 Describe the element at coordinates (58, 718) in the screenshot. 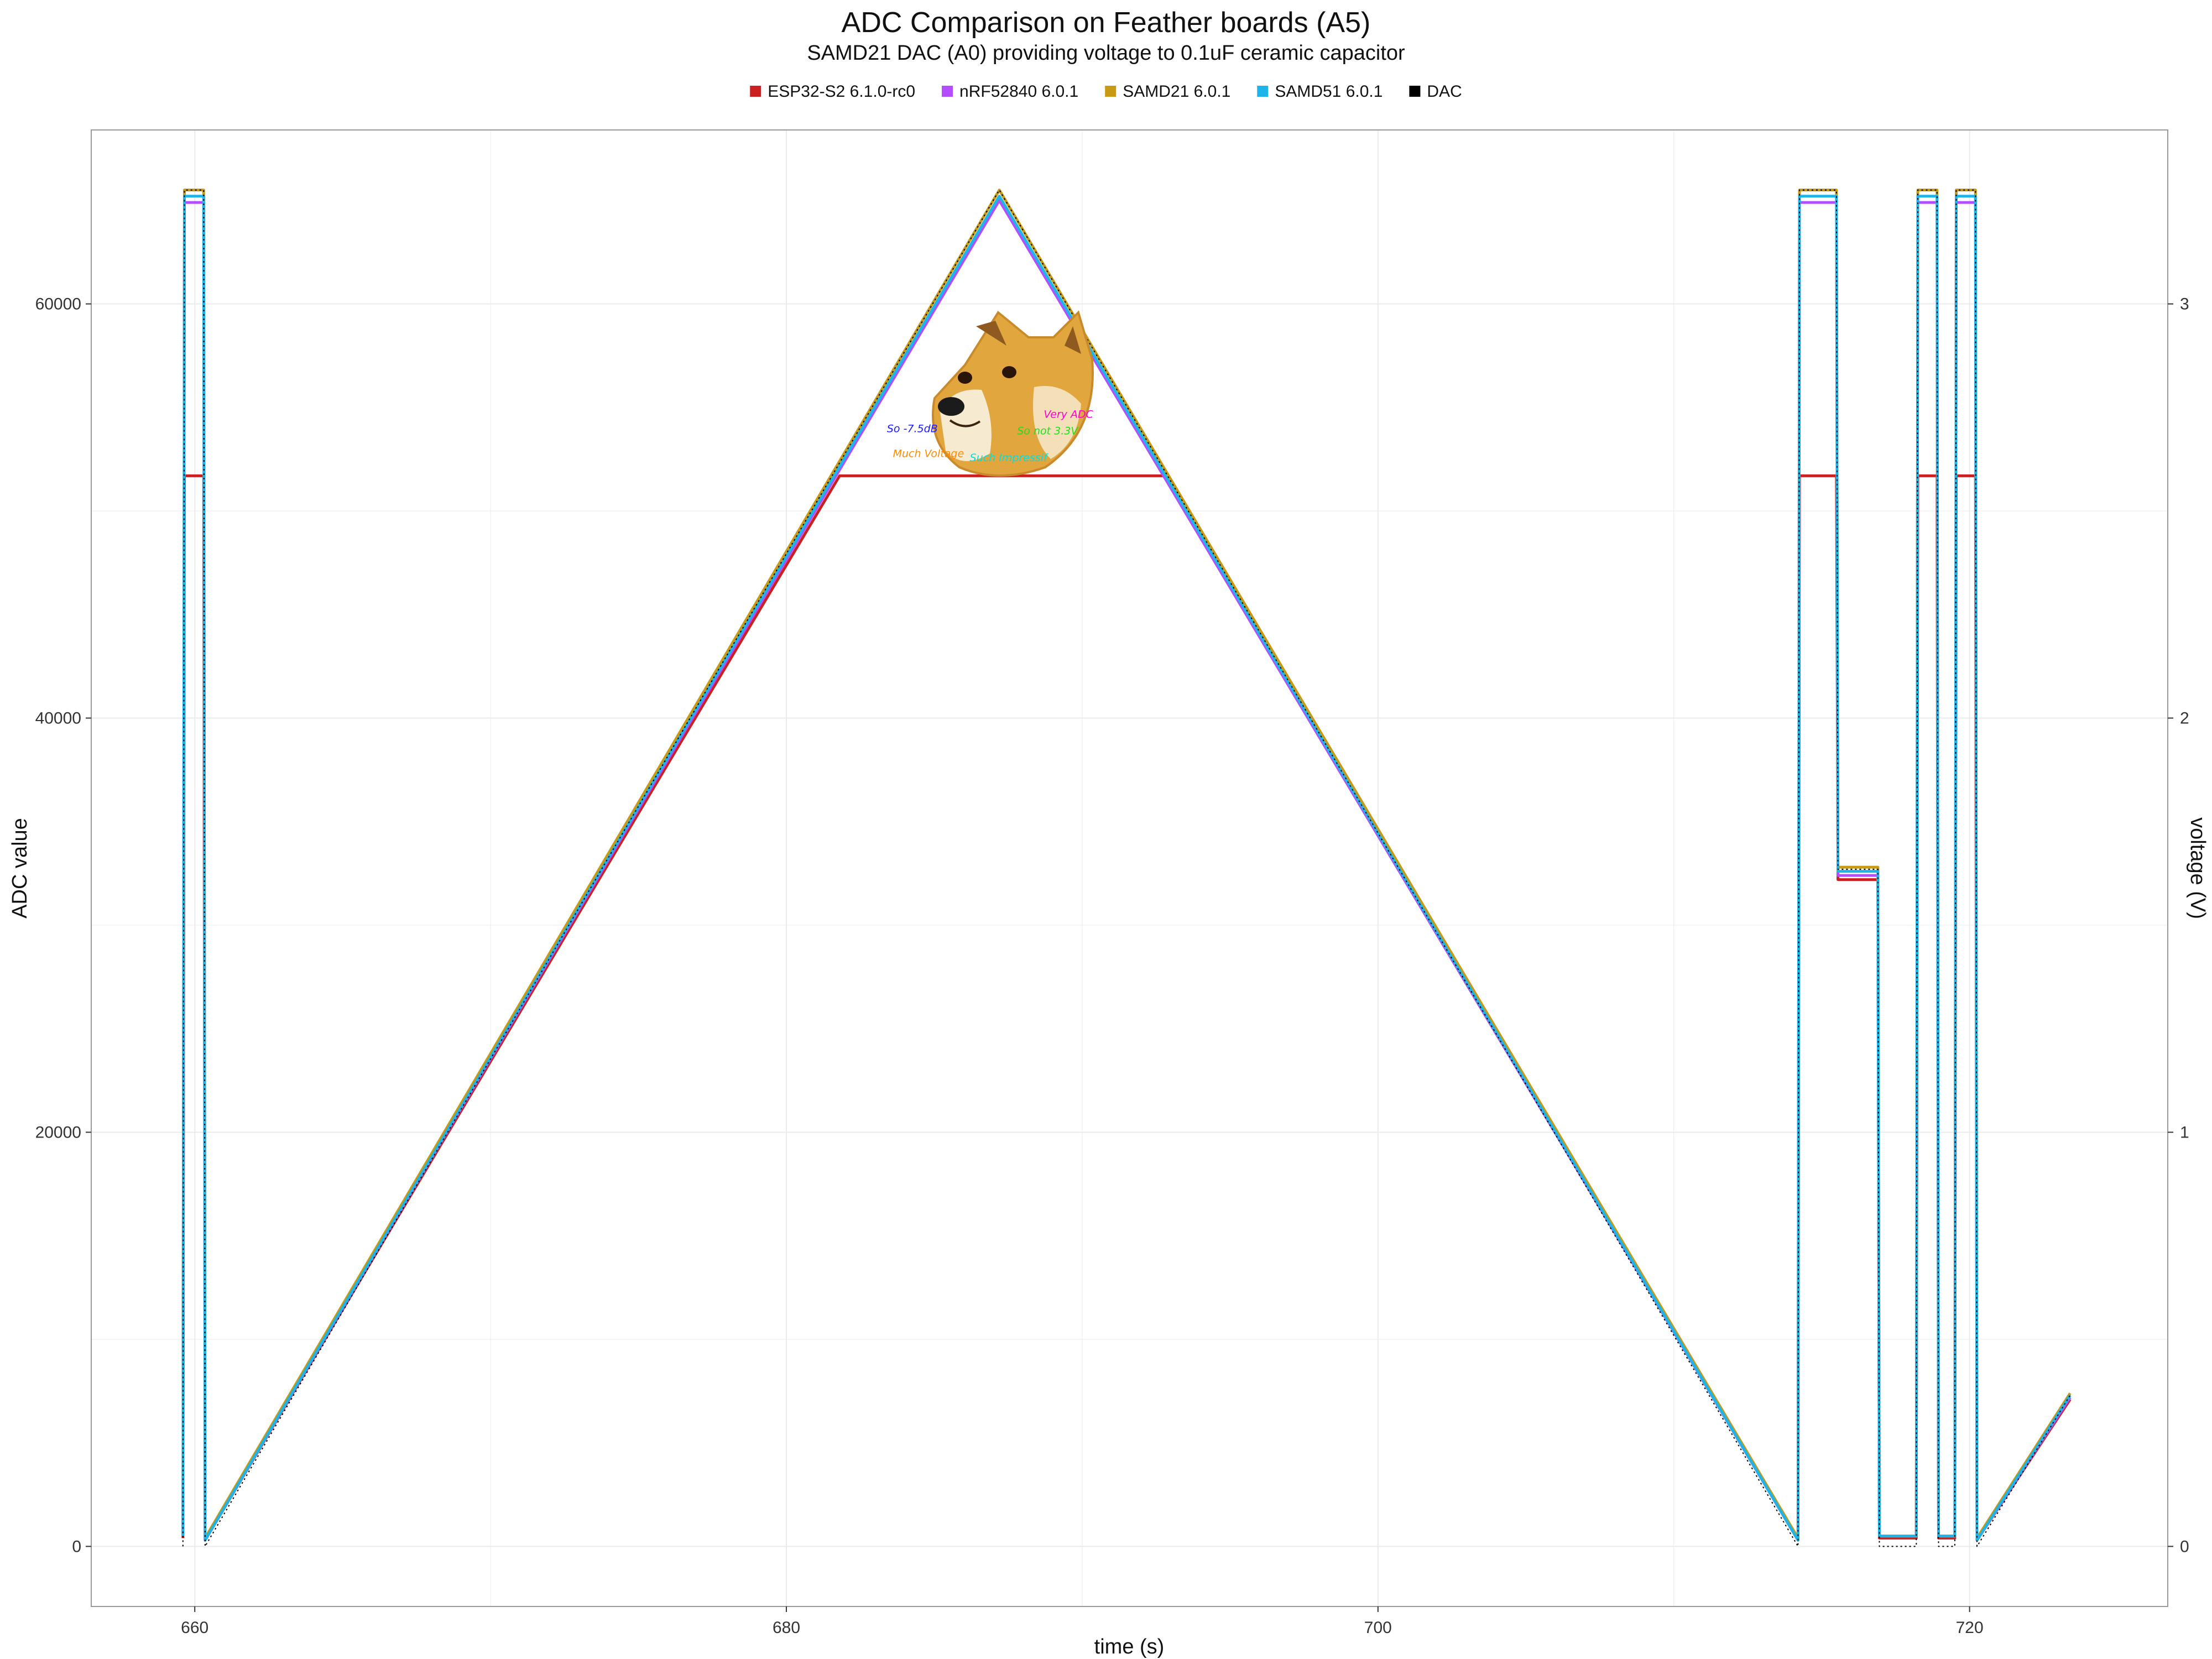

I see `y-tick-label: 40000` at that location.